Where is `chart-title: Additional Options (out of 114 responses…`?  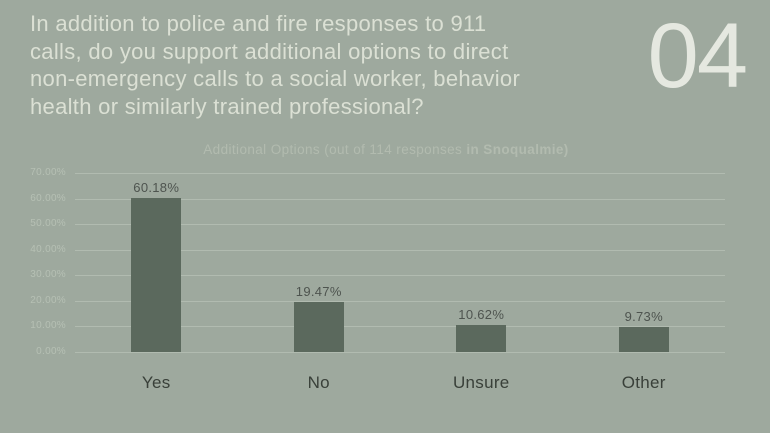
chart-title: Additional Options (out of 114 responses… is located at coordinates (386, 149).